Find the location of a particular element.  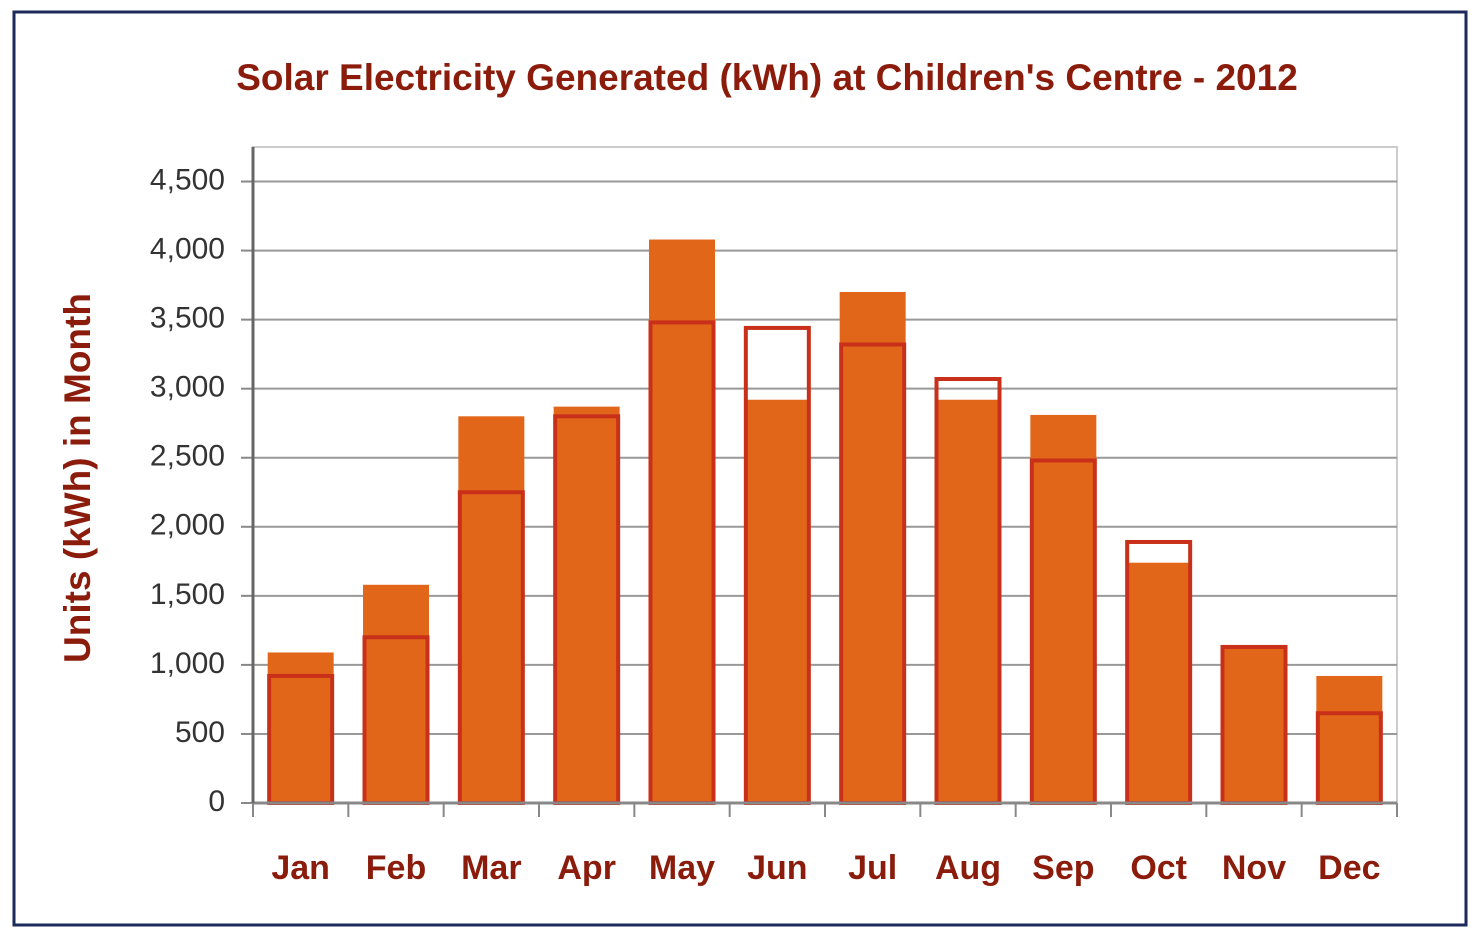

x-tick-label: Jan is located at coordinates (300, 868).